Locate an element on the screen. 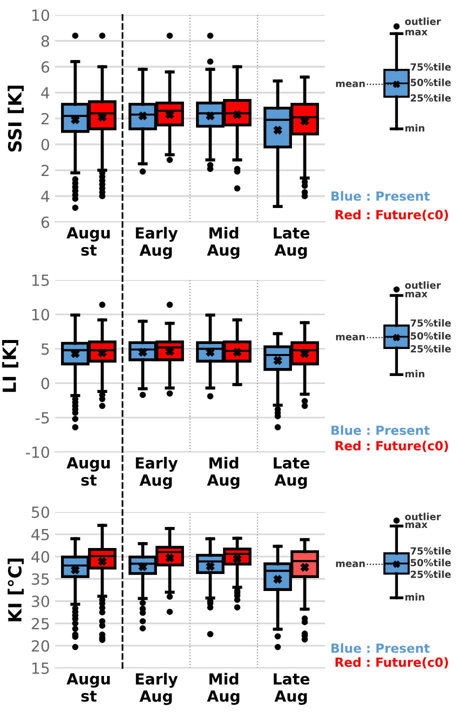  y-axis-title: LI [K] is located at coordinates (10, 366).